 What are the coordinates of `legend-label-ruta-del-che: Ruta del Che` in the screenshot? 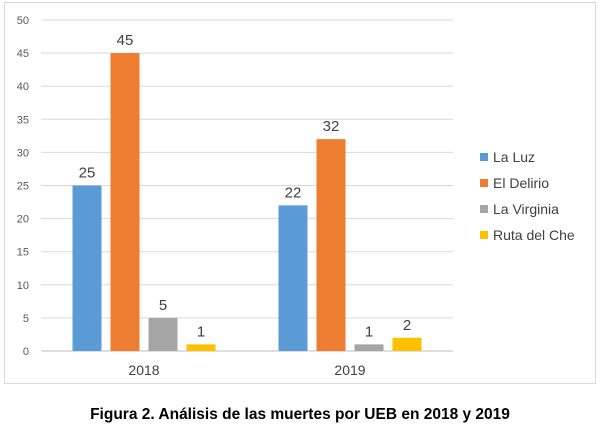 It's located at (534, 235).